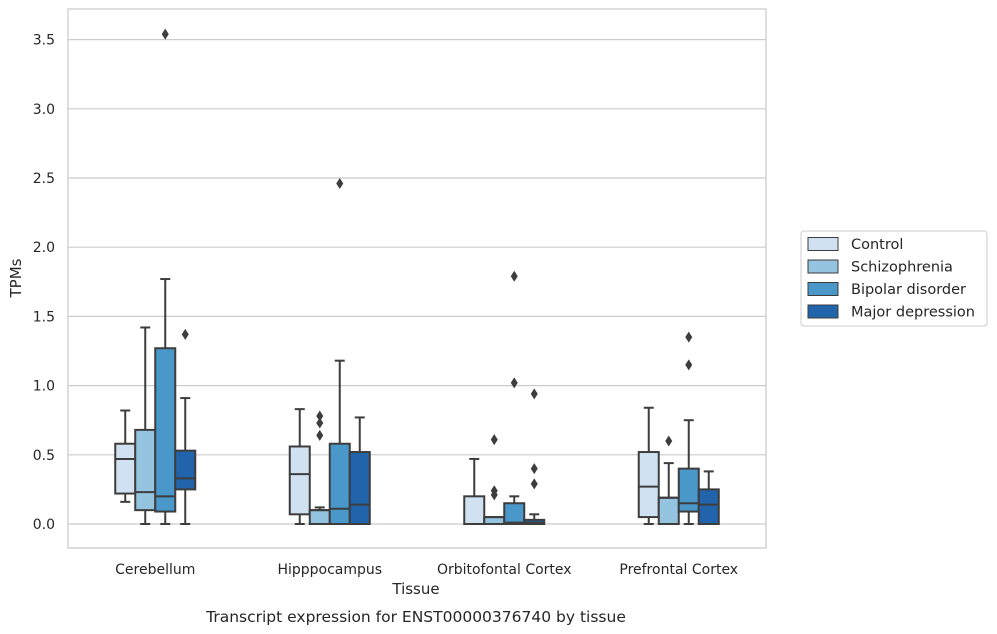 The height and width of the screenshot is (634, 997). I want to click on x-tick-label: Hipppocampus, so click(329, 570).